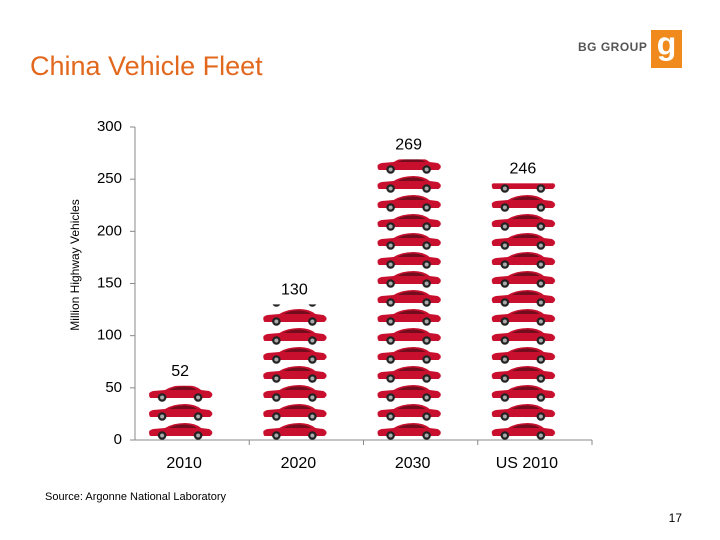 The height and width of the screenshot is (540, 720). I want to click on logo-box, so click(666, 49).